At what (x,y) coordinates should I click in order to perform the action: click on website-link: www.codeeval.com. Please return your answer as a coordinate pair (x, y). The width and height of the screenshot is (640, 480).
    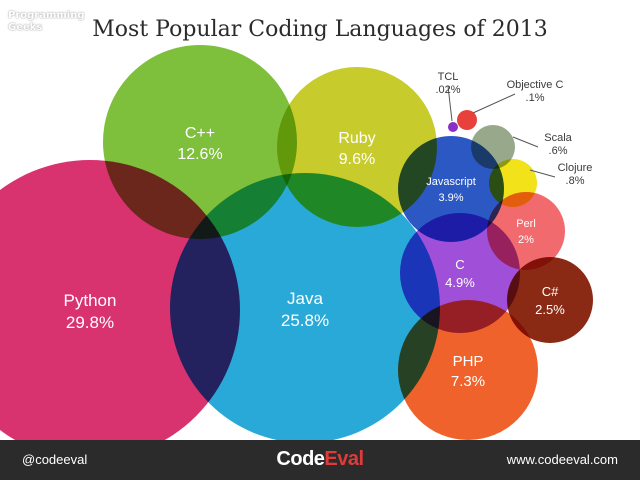
    Looking at the image, I should click on (562, 459).